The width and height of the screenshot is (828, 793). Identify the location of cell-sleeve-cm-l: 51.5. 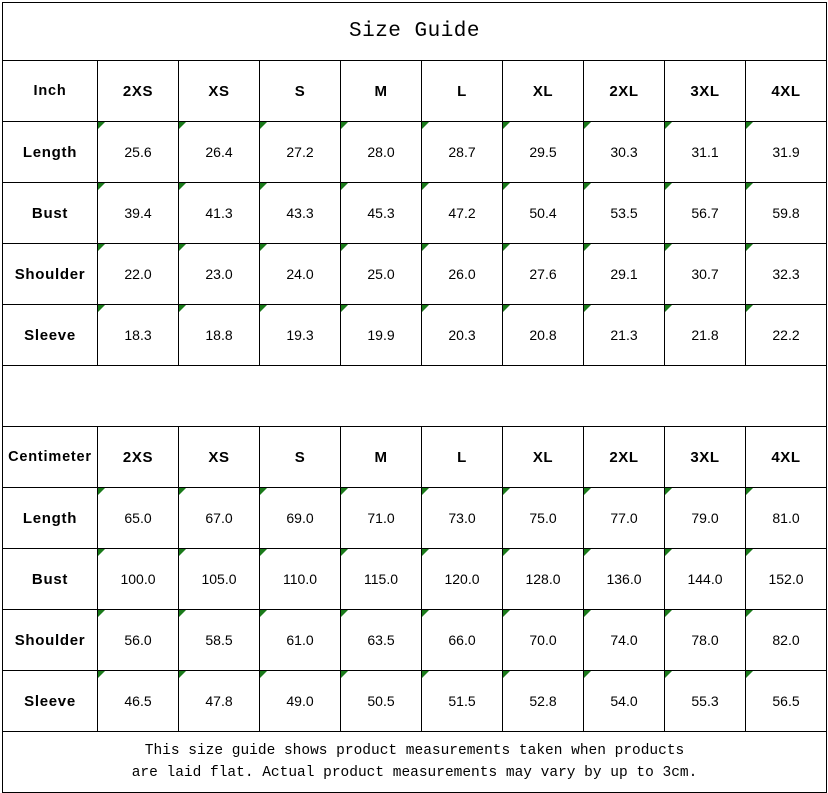
(462, 701).